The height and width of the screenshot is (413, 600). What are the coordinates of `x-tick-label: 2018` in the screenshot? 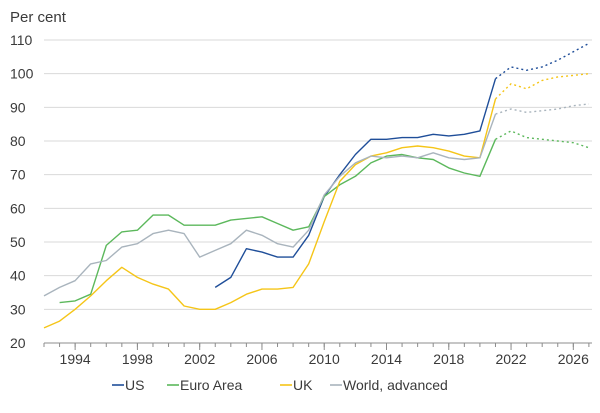 It's located at (448, 359).